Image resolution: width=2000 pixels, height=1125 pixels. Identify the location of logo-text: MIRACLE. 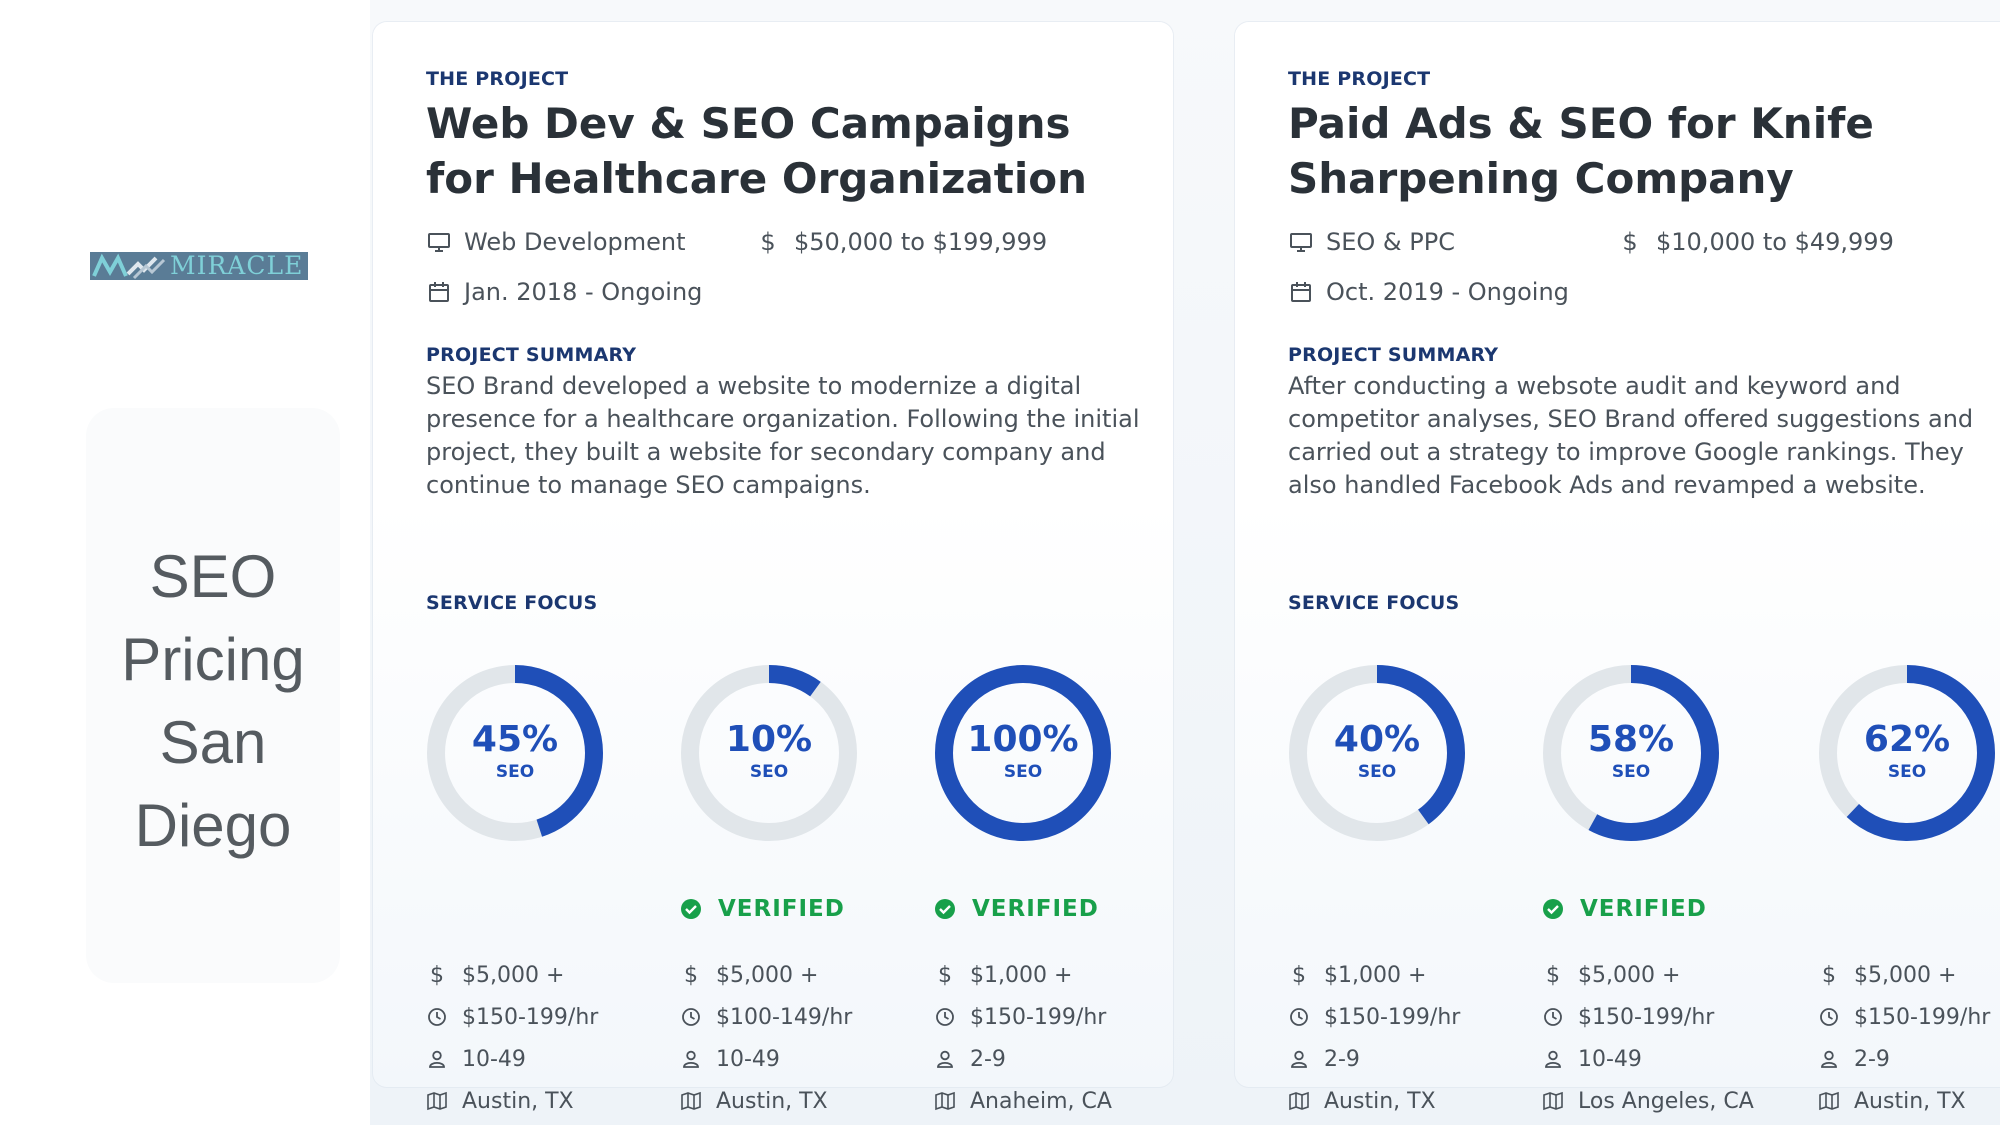
(237, 266).